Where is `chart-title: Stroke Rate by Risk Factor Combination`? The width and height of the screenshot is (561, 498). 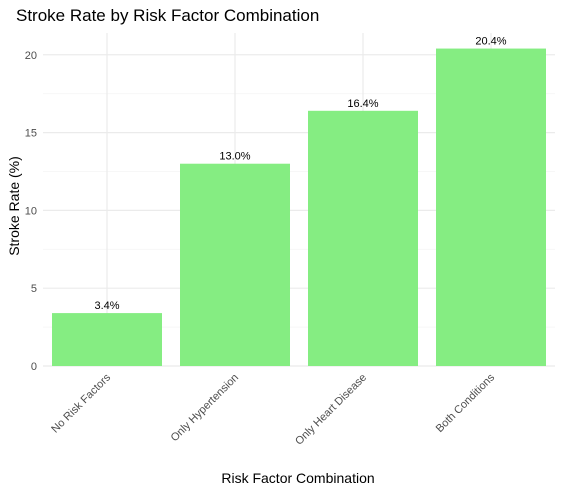 chart-title: Stroke Rate by Risk Factor Combination is located at coordinates (167, 15).